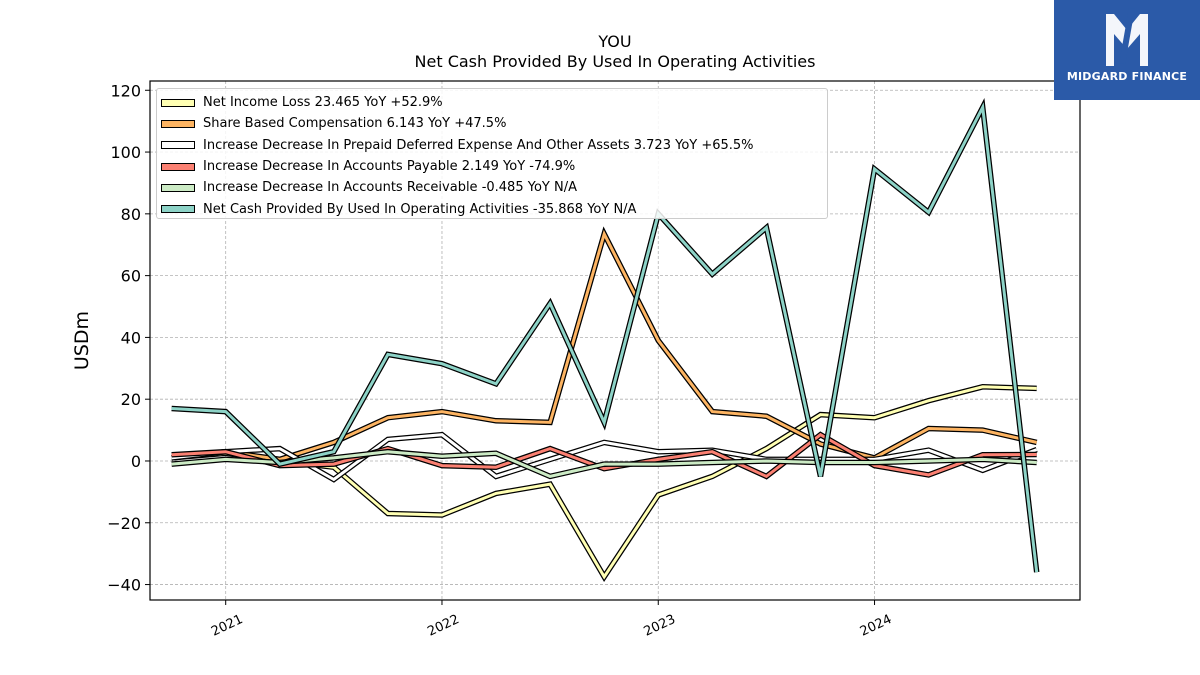 The height and width of the screenshot is (675, 1200). What do you see at coordinates (323, 103) in the screenshot?
I see `legend-label: Net Income Loss 23.465 YoY +52.9%` at bounding box center [323, 103].